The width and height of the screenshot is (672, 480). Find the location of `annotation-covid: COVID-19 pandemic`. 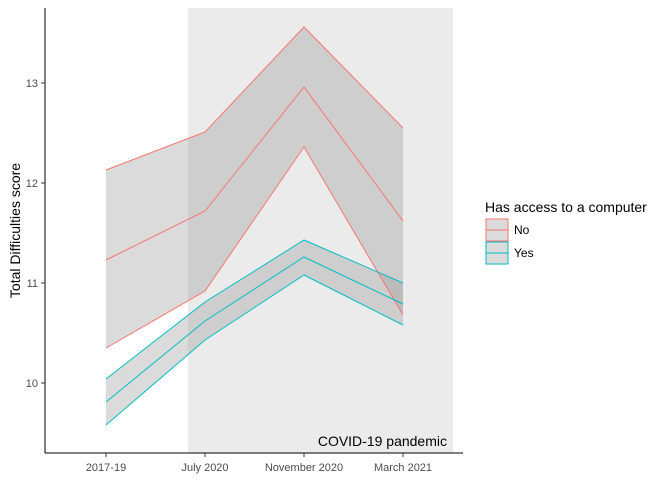

annotation-covid: COVID-19 pandemic is located at coordinates (382, 441).